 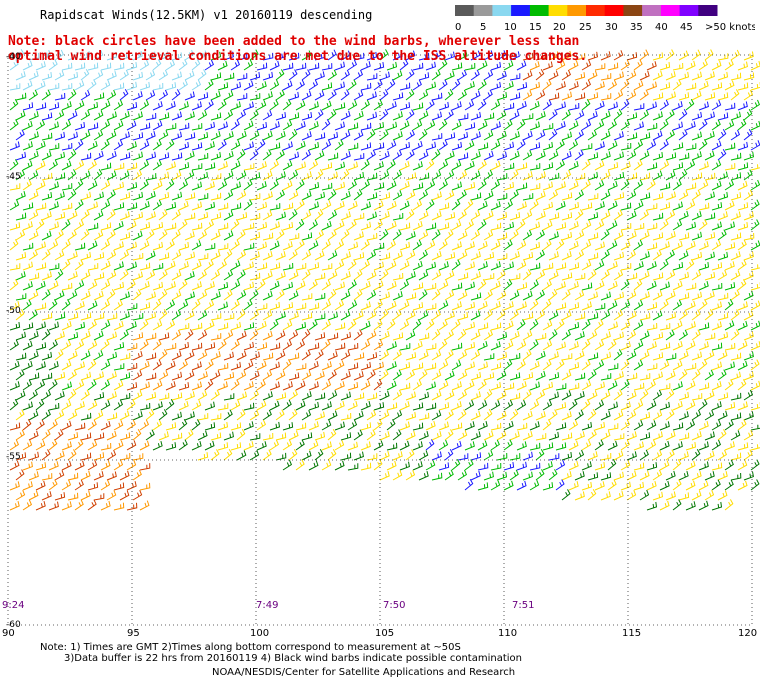 I want to click on lon-tick-105: 105, so click(x=385, y=633).